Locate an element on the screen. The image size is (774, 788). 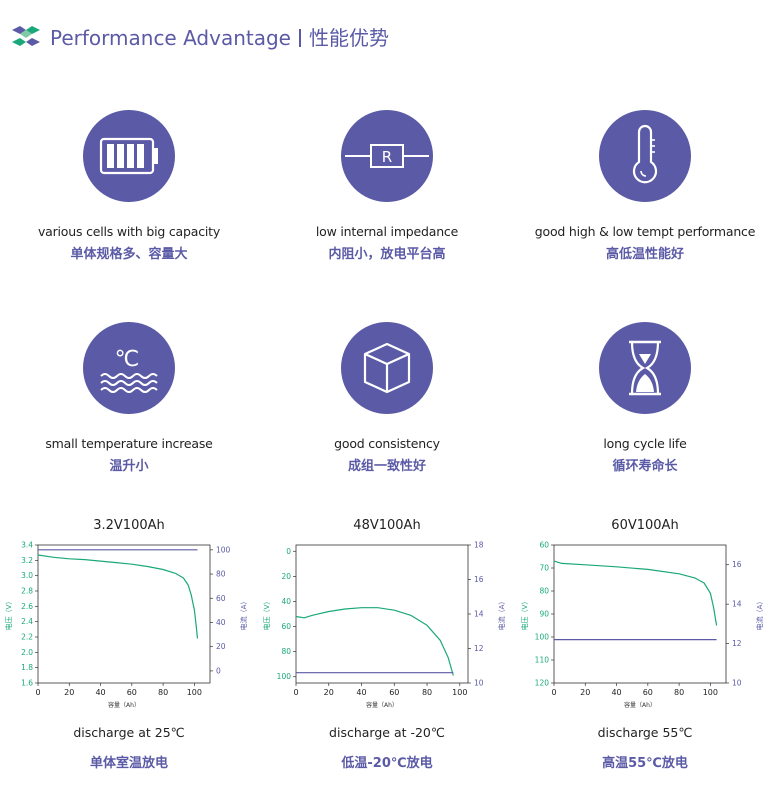
feature-label-cn: 高低温性能好 is located at coordinates (644, 254).